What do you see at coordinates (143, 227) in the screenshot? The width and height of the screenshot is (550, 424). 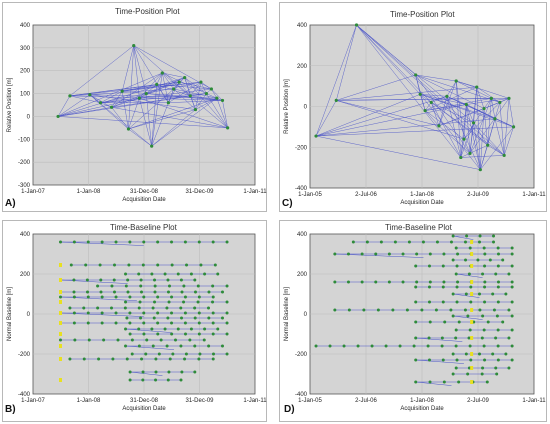 I see `panel-b-title: Time-Baseline Plot` at bounding box center [143, 227].